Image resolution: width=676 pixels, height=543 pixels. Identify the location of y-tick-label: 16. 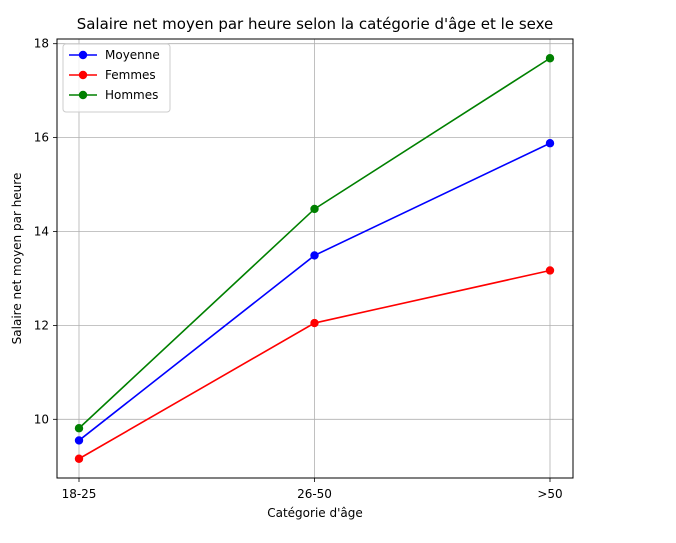
(41, 138).